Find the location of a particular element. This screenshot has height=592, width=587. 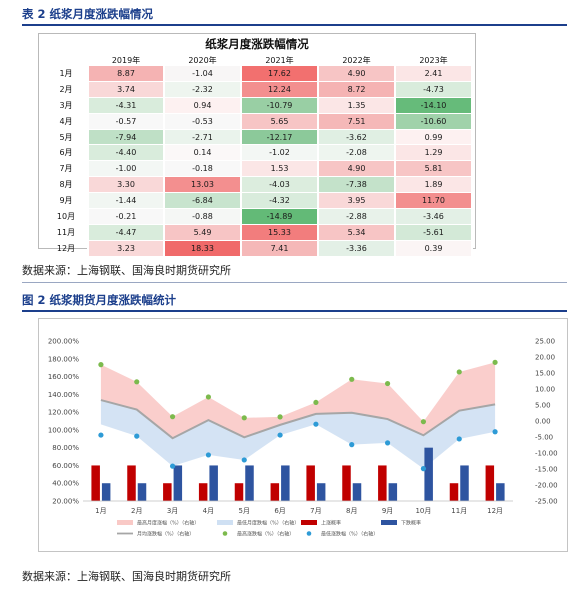

table-caption-rule is located at coordinates (294, 25).